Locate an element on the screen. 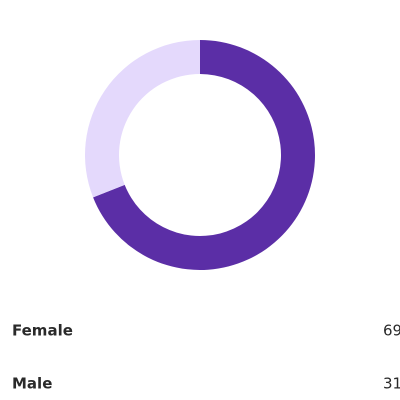 The image size is (400, 400). legend-label: Male is located at coordinates (32, 384).